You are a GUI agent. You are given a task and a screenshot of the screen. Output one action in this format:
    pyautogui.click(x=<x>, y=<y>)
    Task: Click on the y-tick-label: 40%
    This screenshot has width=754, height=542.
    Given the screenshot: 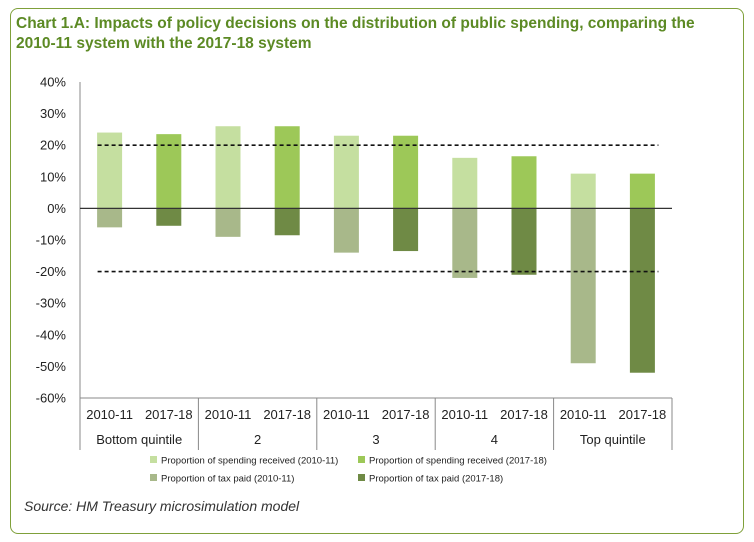 What is the action you would take?
    pyautogui.click(x=53, y=82)
    